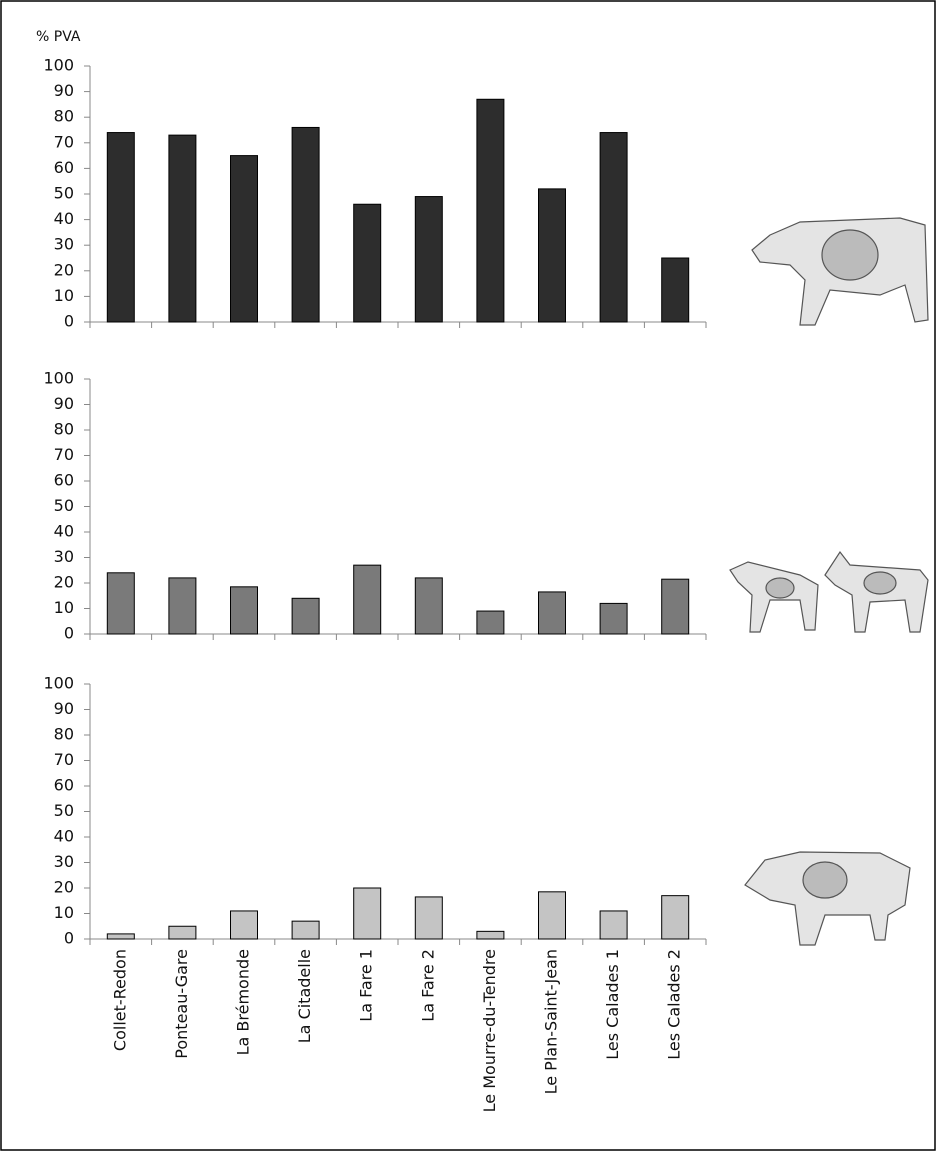 The width and height of the screenshot is (936, 1151). What do you see at coordinates (829, 591) in the screenshot?
I see `goat-illustrations` at bounding box center [829, 591].